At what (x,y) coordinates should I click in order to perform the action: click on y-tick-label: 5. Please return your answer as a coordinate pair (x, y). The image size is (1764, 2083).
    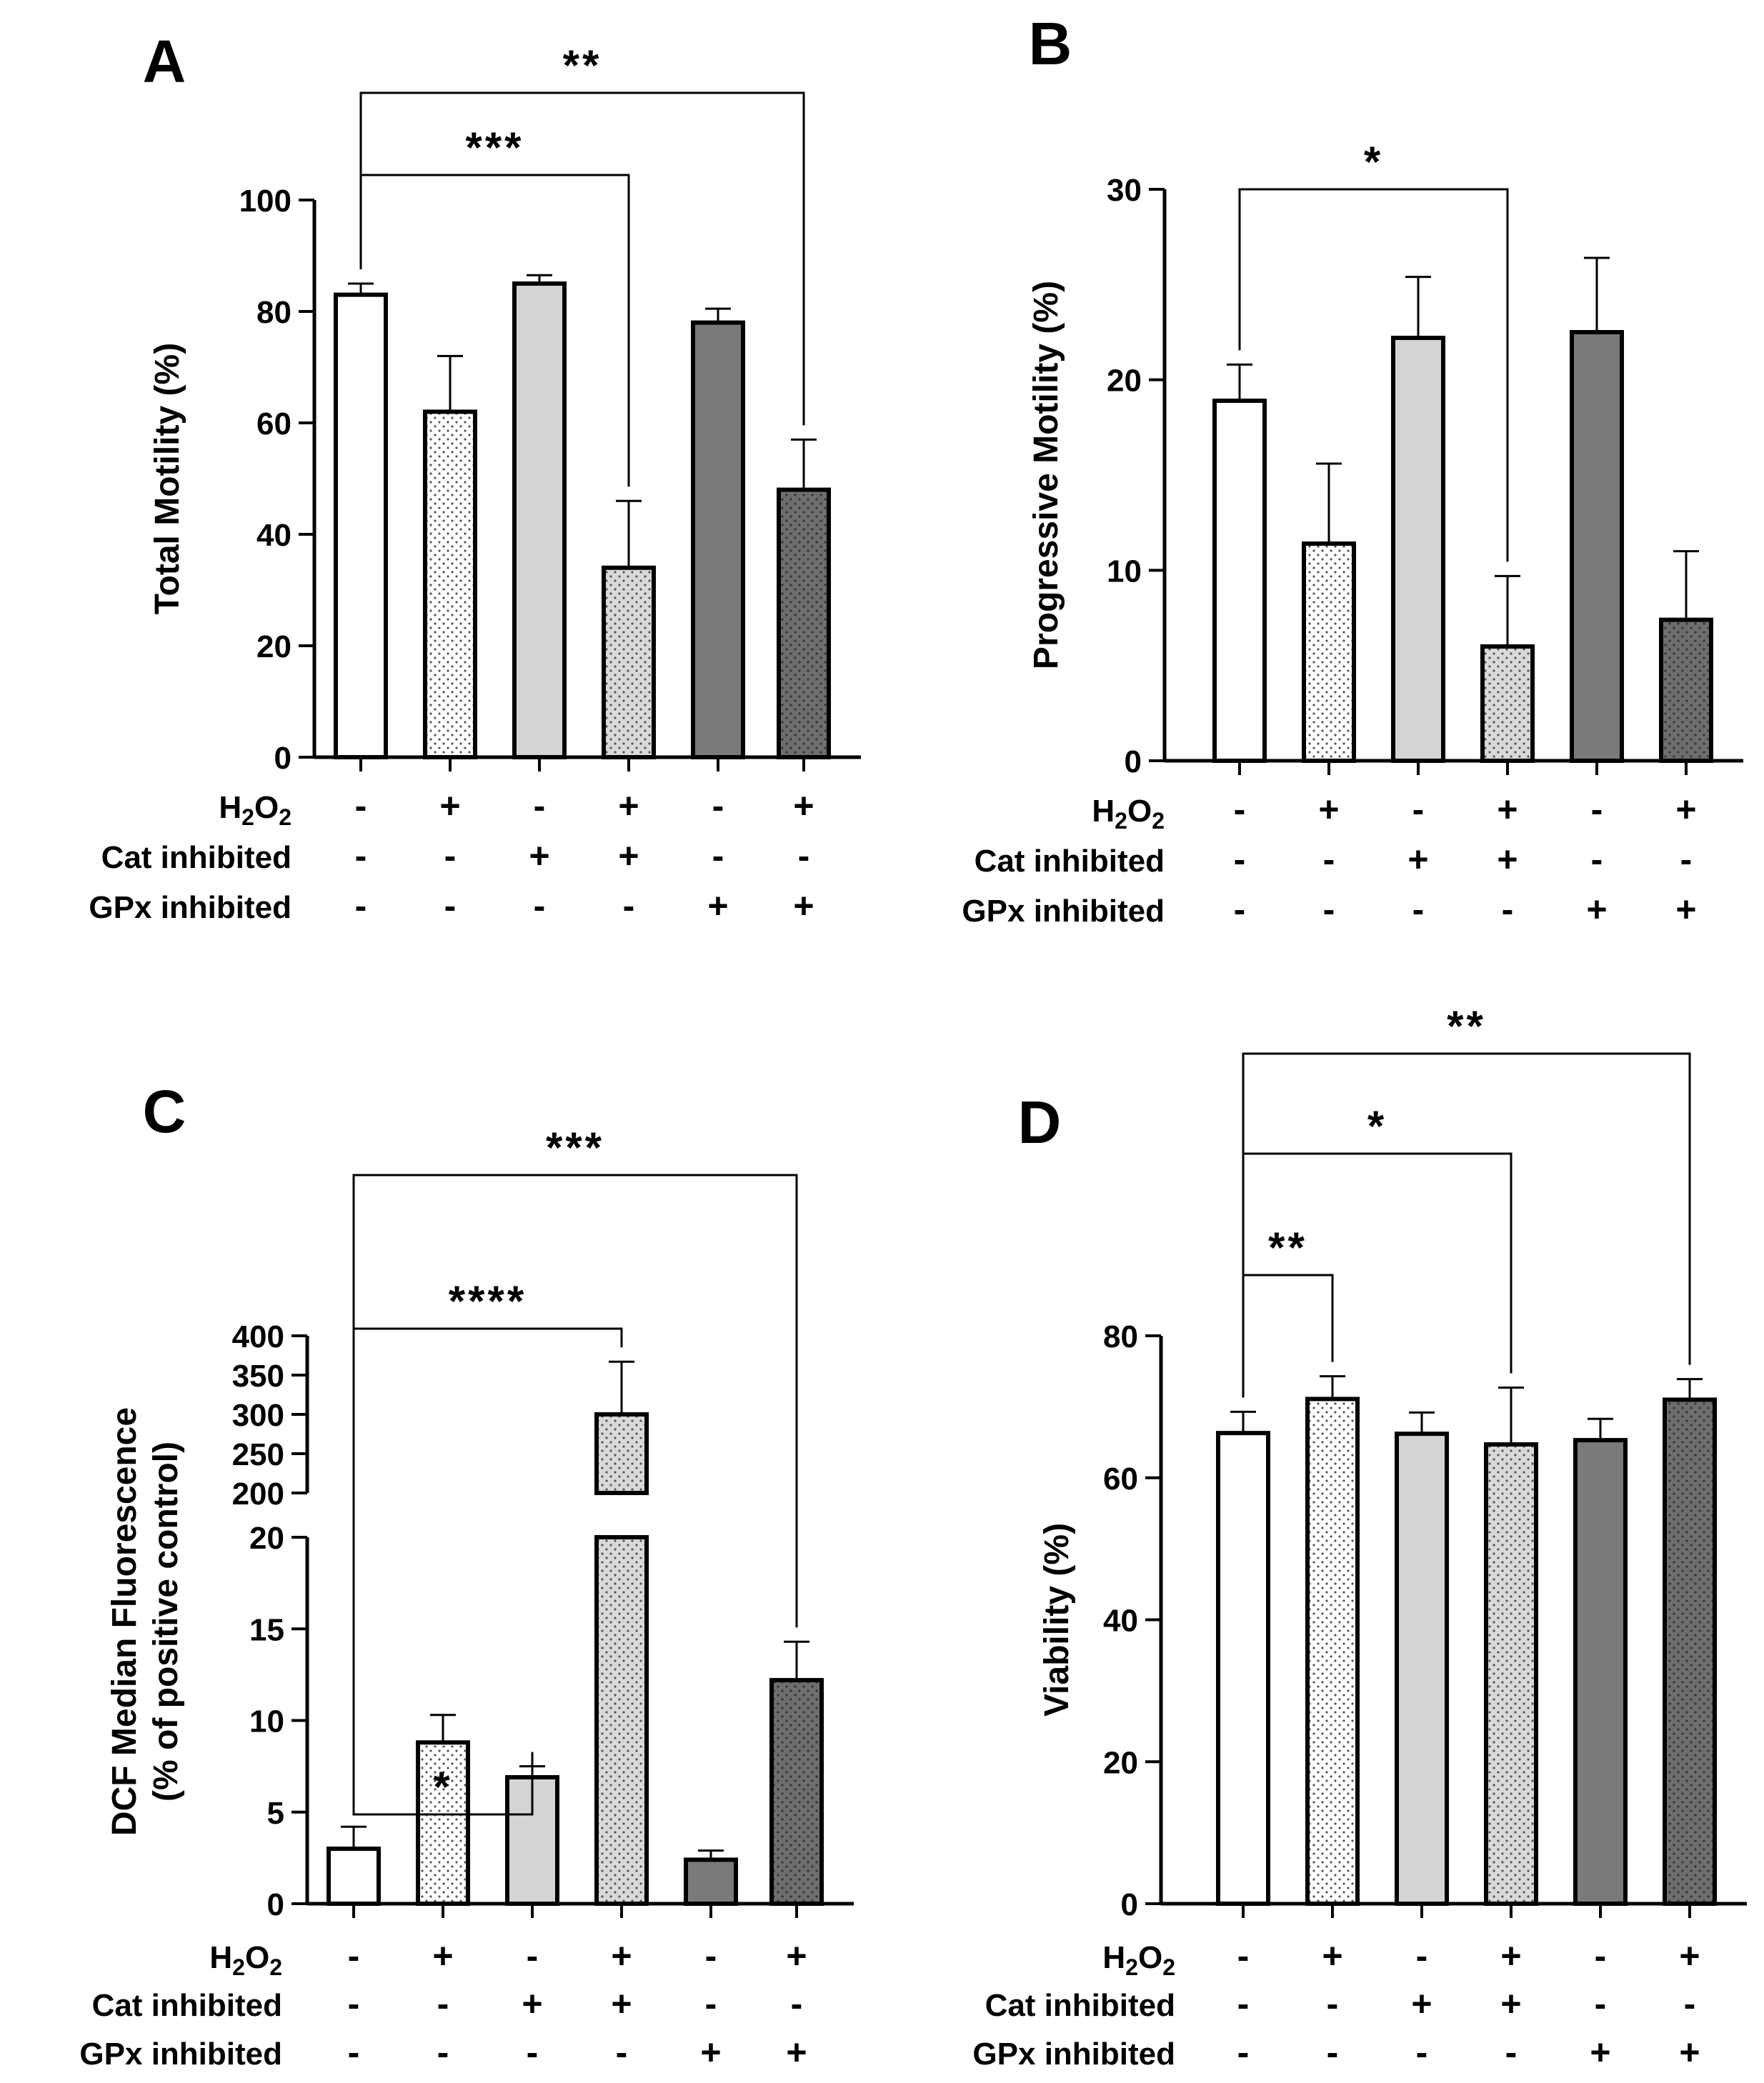
    Looking at the image, I should click on (275, 1814).